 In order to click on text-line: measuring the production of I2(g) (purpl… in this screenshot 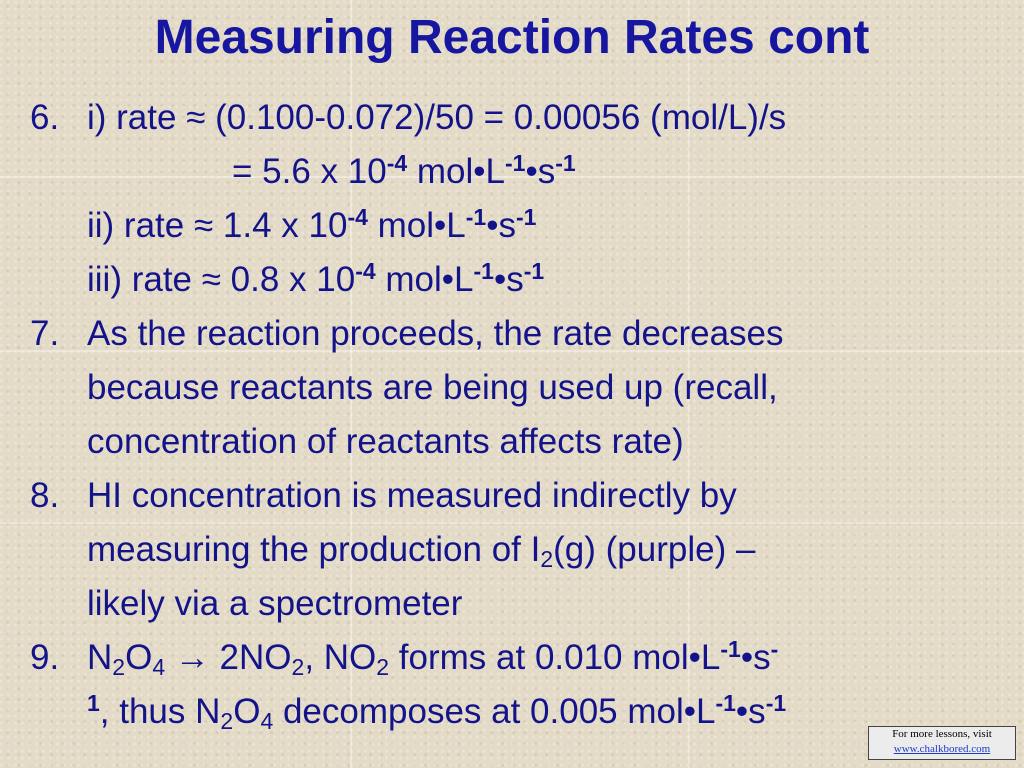, I will do `click(421, 551)`.